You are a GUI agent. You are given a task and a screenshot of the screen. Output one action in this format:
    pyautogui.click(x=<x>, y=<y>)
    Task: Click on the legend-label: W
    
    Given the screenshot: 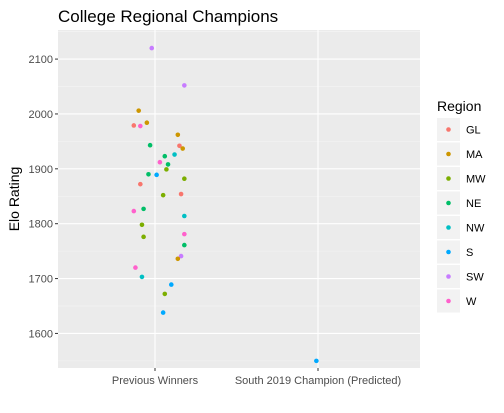 What is the action you would take?
    pyautogui.click(x=471, y=302)
    